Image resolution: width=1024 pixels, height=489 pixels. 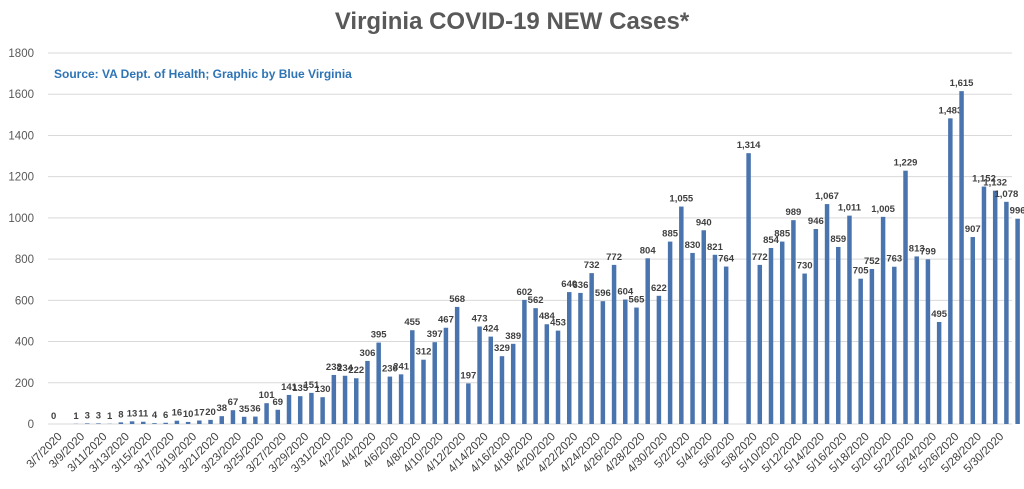 I want to click on data-label: 596, so click(x=603, y=293).